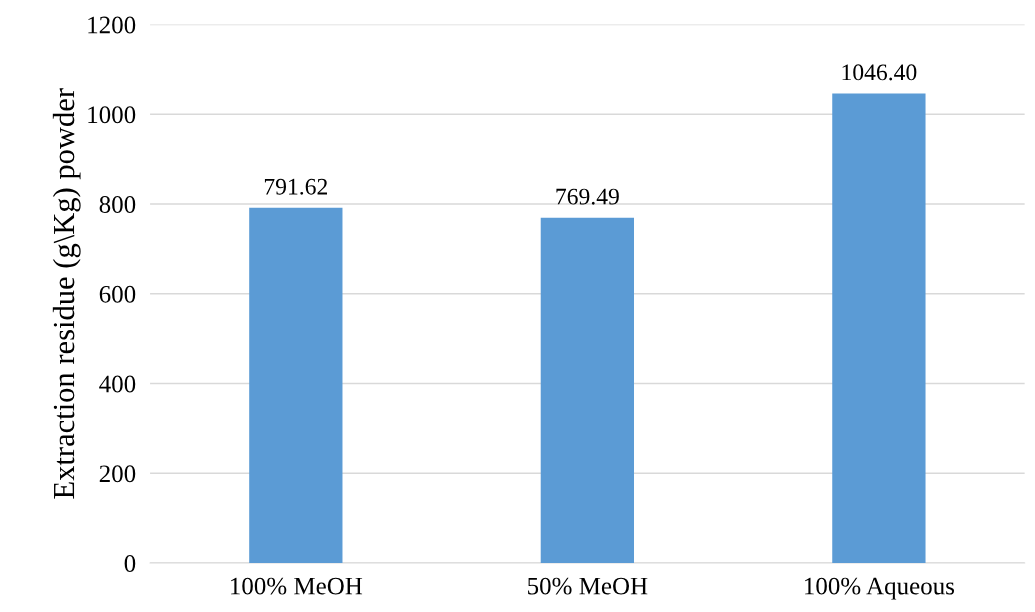 This screenshot has width=1035, height=612. What do you see at coordinates (117, 384) in the screenshot?
I see `y-tick-label: 400` at bounding box center [117, 384].